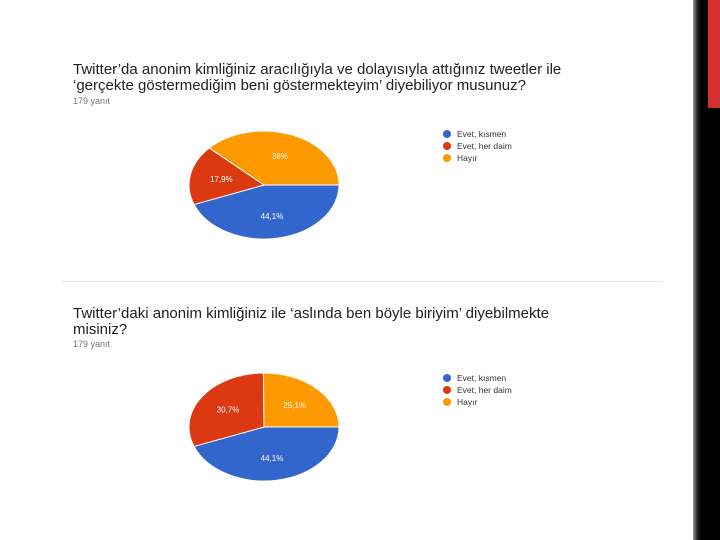 The width and height of the screenshot is (720, 540). What do you see at coordinates (92, 344) in the screenshot?
I see `response-count-2: 179 yanıt` at bounding box center [92, 344].